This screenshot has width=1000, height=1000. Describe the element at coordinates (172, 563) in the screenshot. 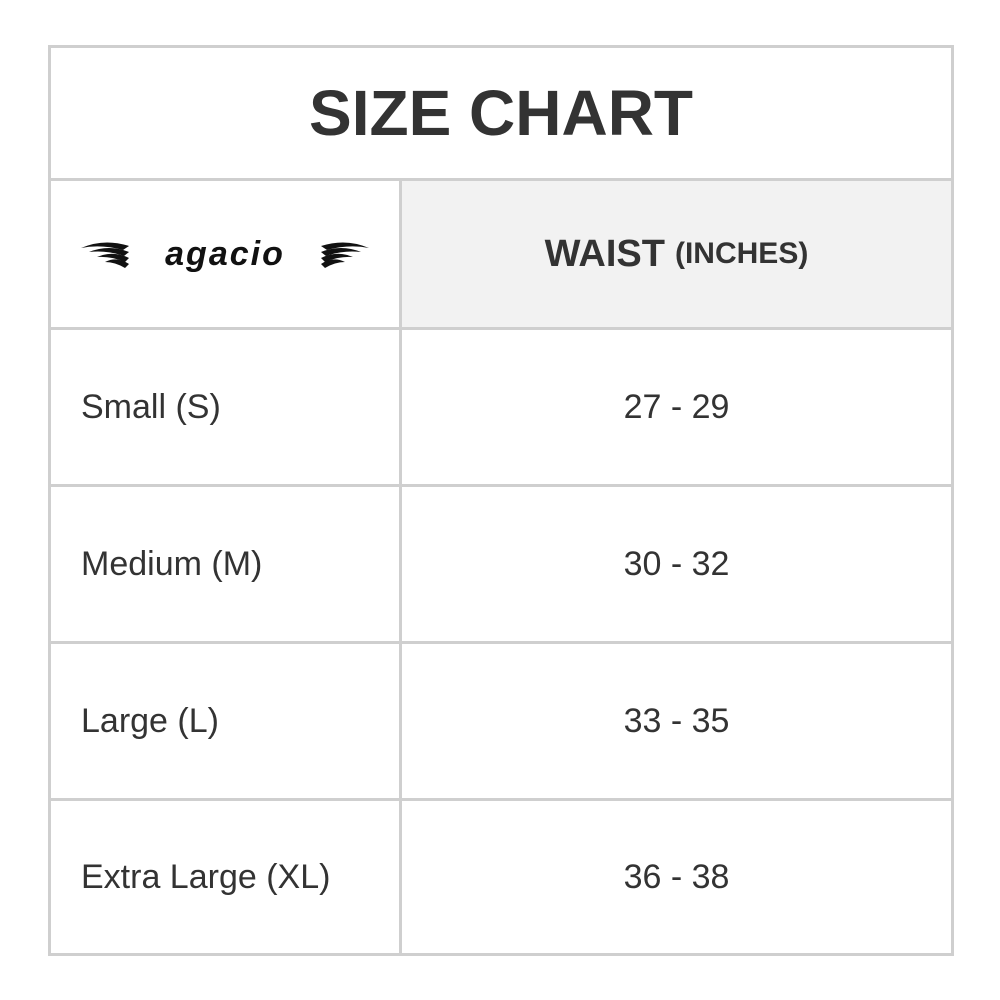

I see `size-label: Medium (M)` at that location.